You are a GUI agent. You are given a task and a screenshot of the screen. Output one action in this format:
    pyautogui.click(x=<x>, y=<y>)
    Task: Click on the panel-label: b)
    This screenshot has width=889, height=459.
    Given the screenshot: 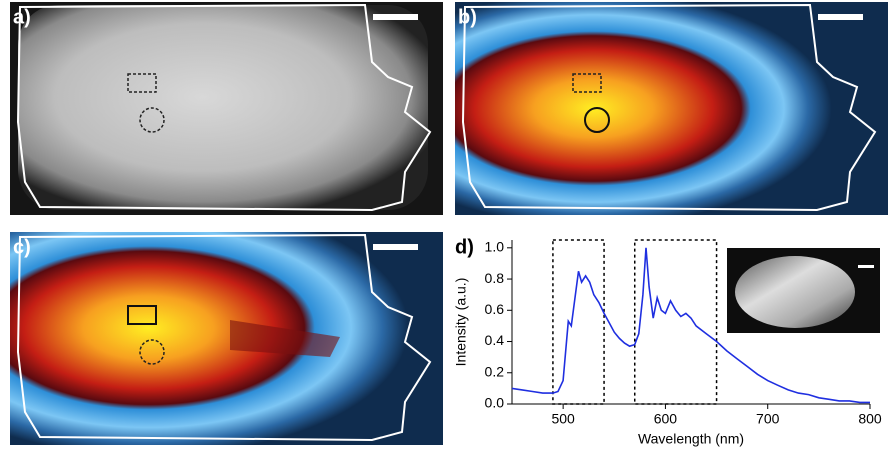 What is the action you would take?
    pyautogui.click(x=467, y=17)
    